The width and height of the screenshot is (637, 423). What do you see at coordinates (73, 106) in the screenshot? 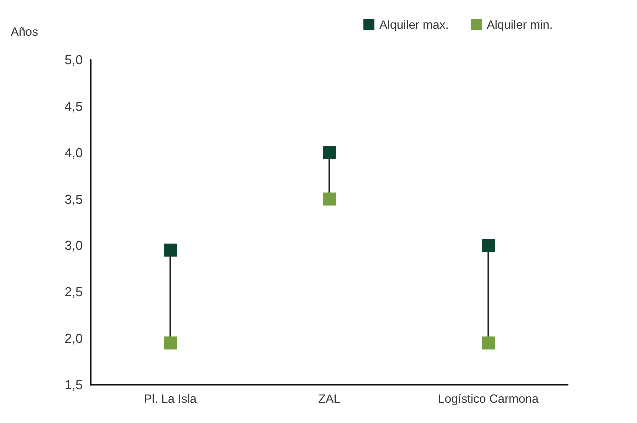
I see `y-tick-label: 4,5` at bounding box center [73, 106].